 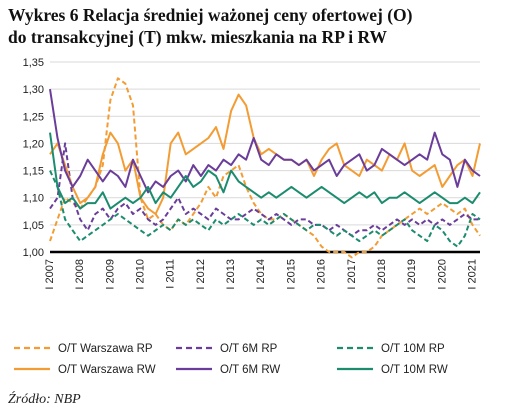 I want to click on y-tick-label: 1,35, so click(x=33, y=63).